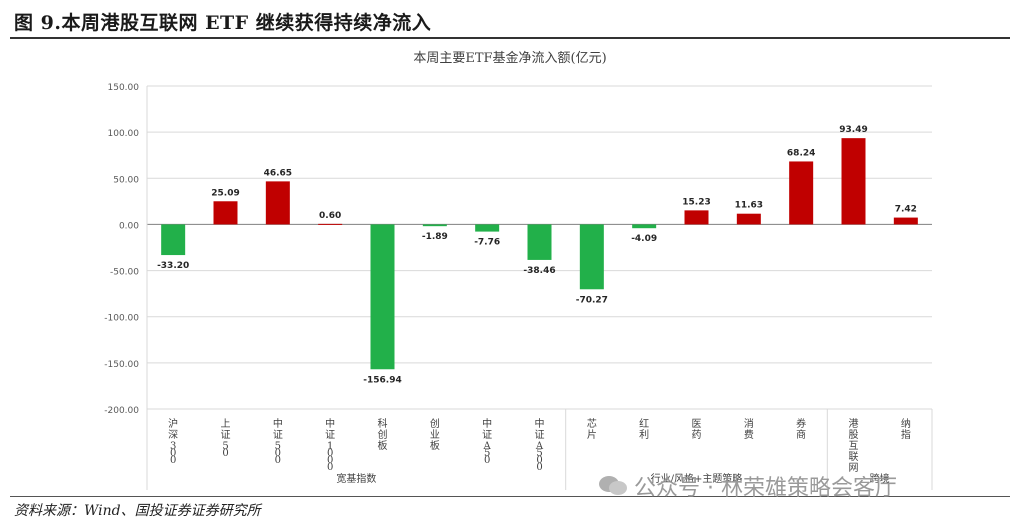 The width and height of the screenshot is (1024, 527). What do you see at coordinates (592, 300) in the screenshot?
I see `data-label: -70.27` at bounding box center [592, 300].